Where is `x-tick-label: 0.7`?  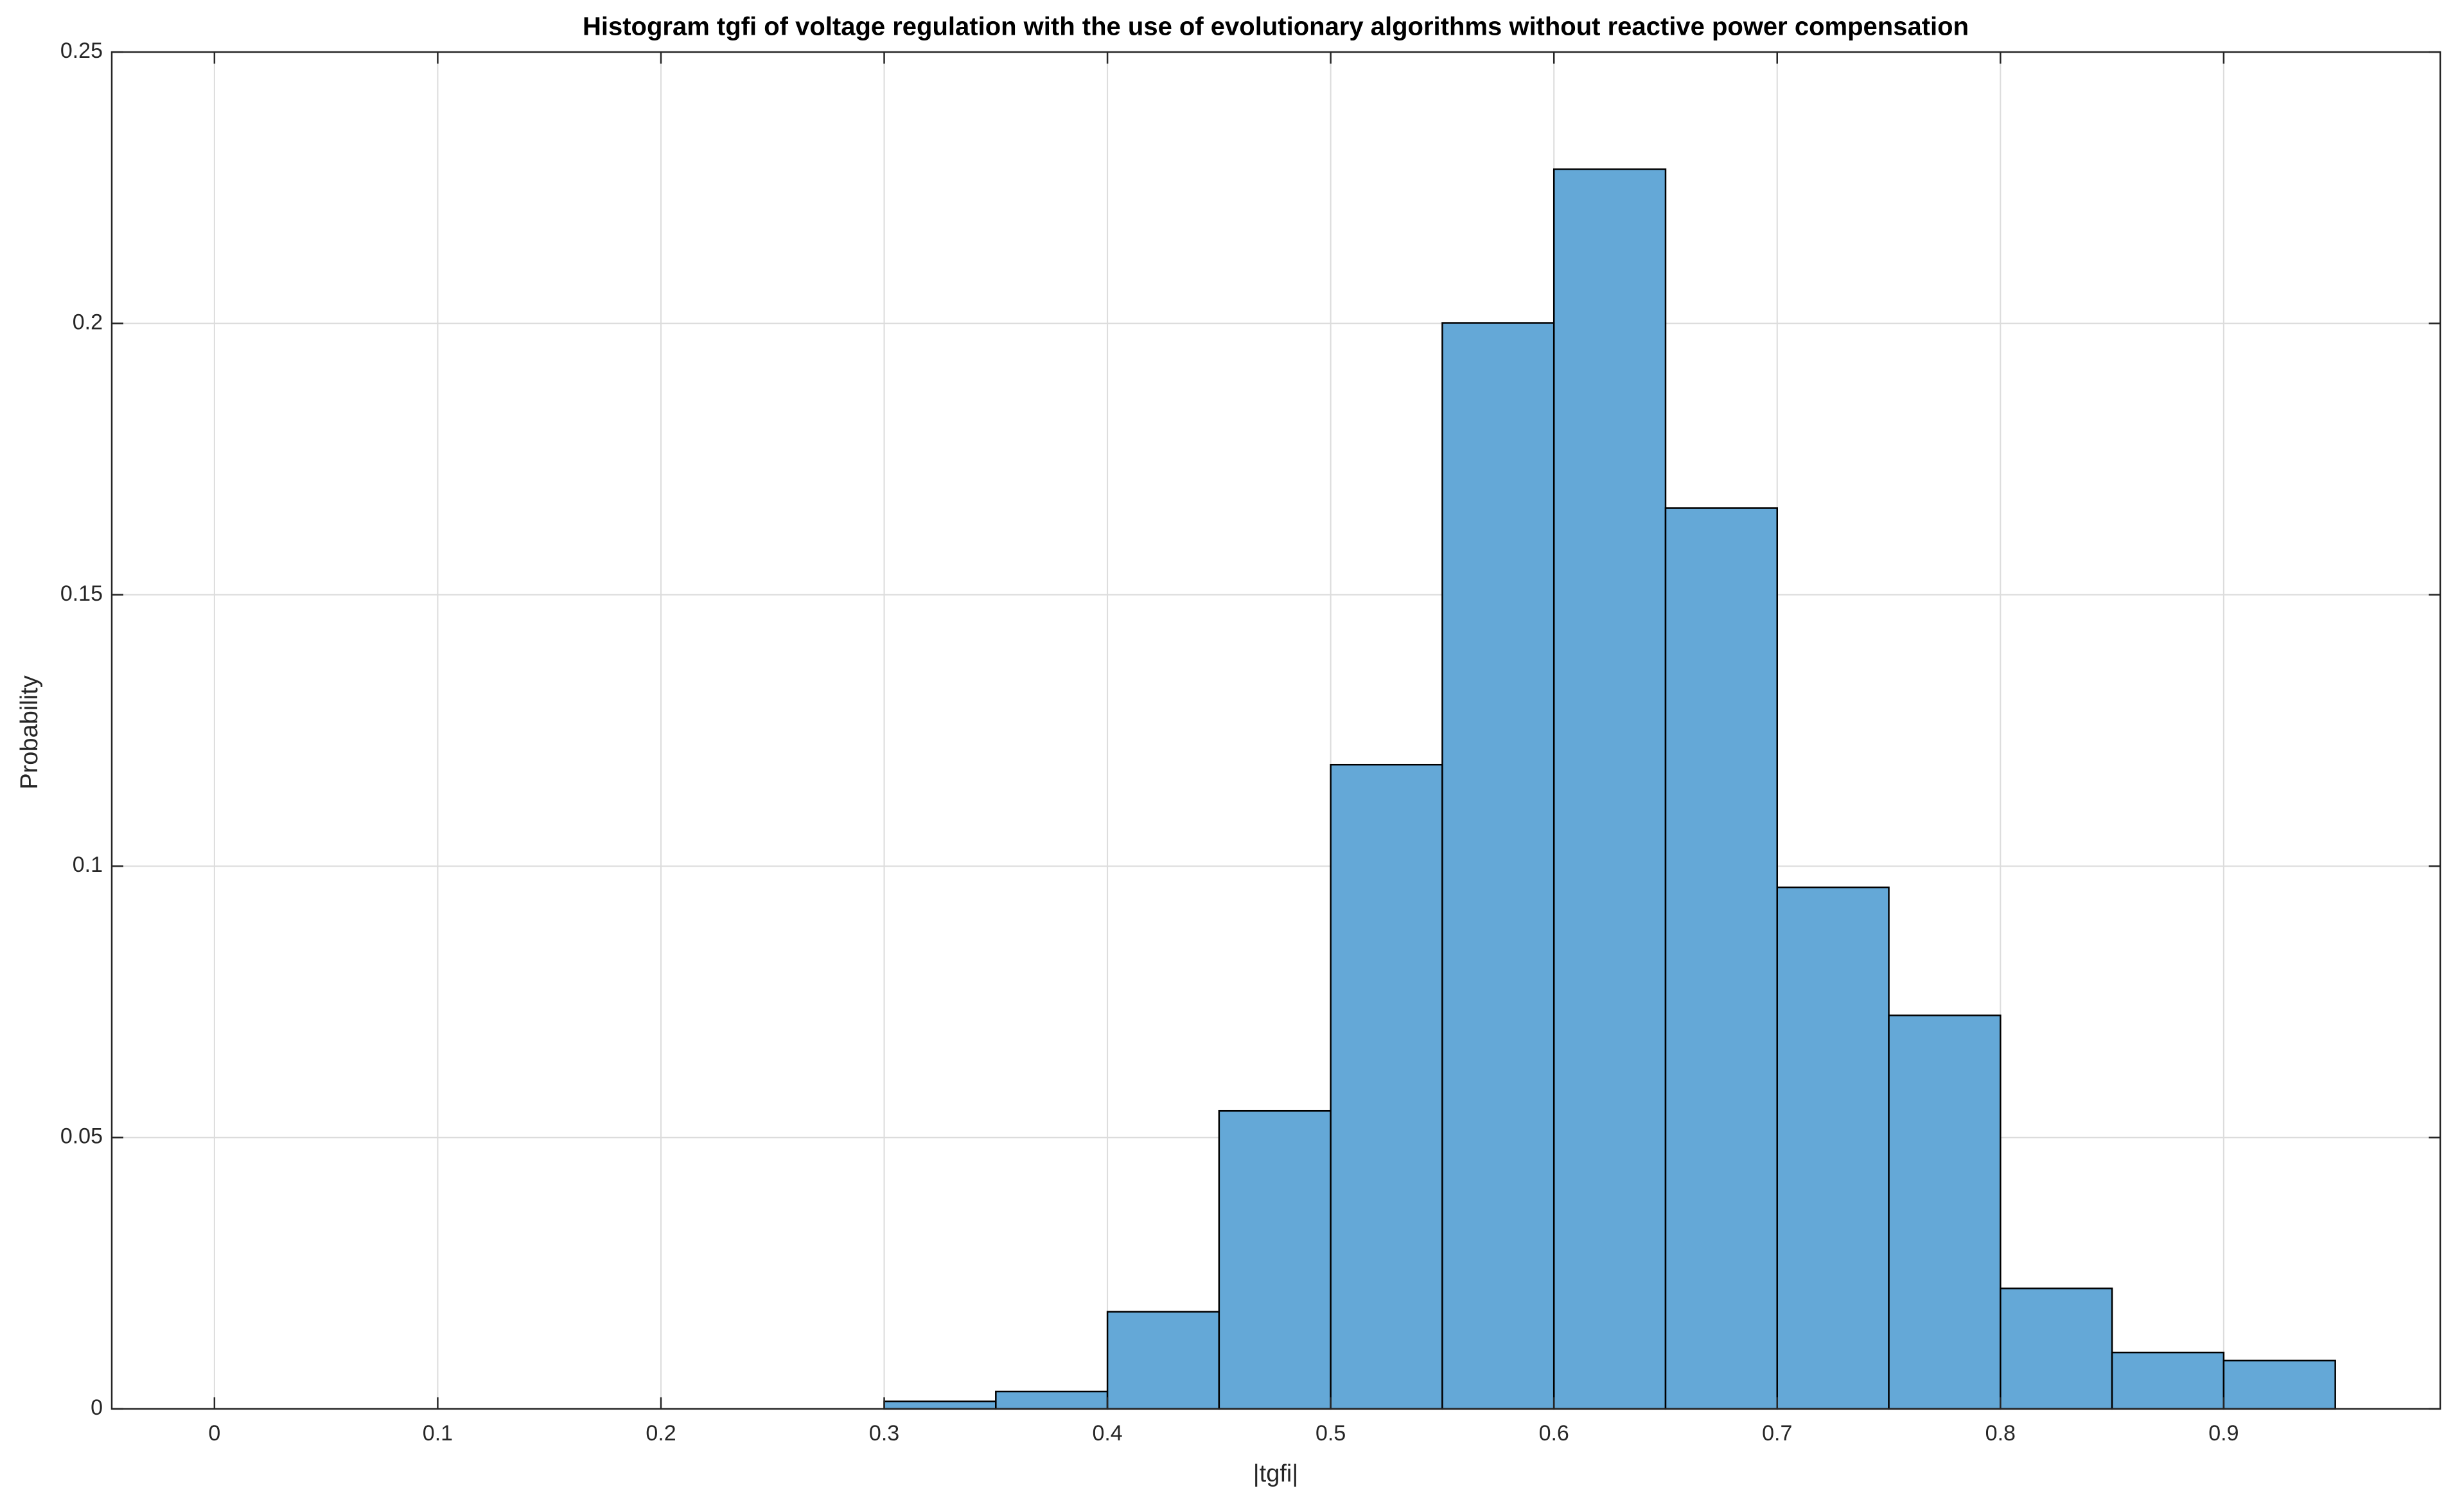
x-tick-label: 0.7 is located at coordinates (1777, 1434).